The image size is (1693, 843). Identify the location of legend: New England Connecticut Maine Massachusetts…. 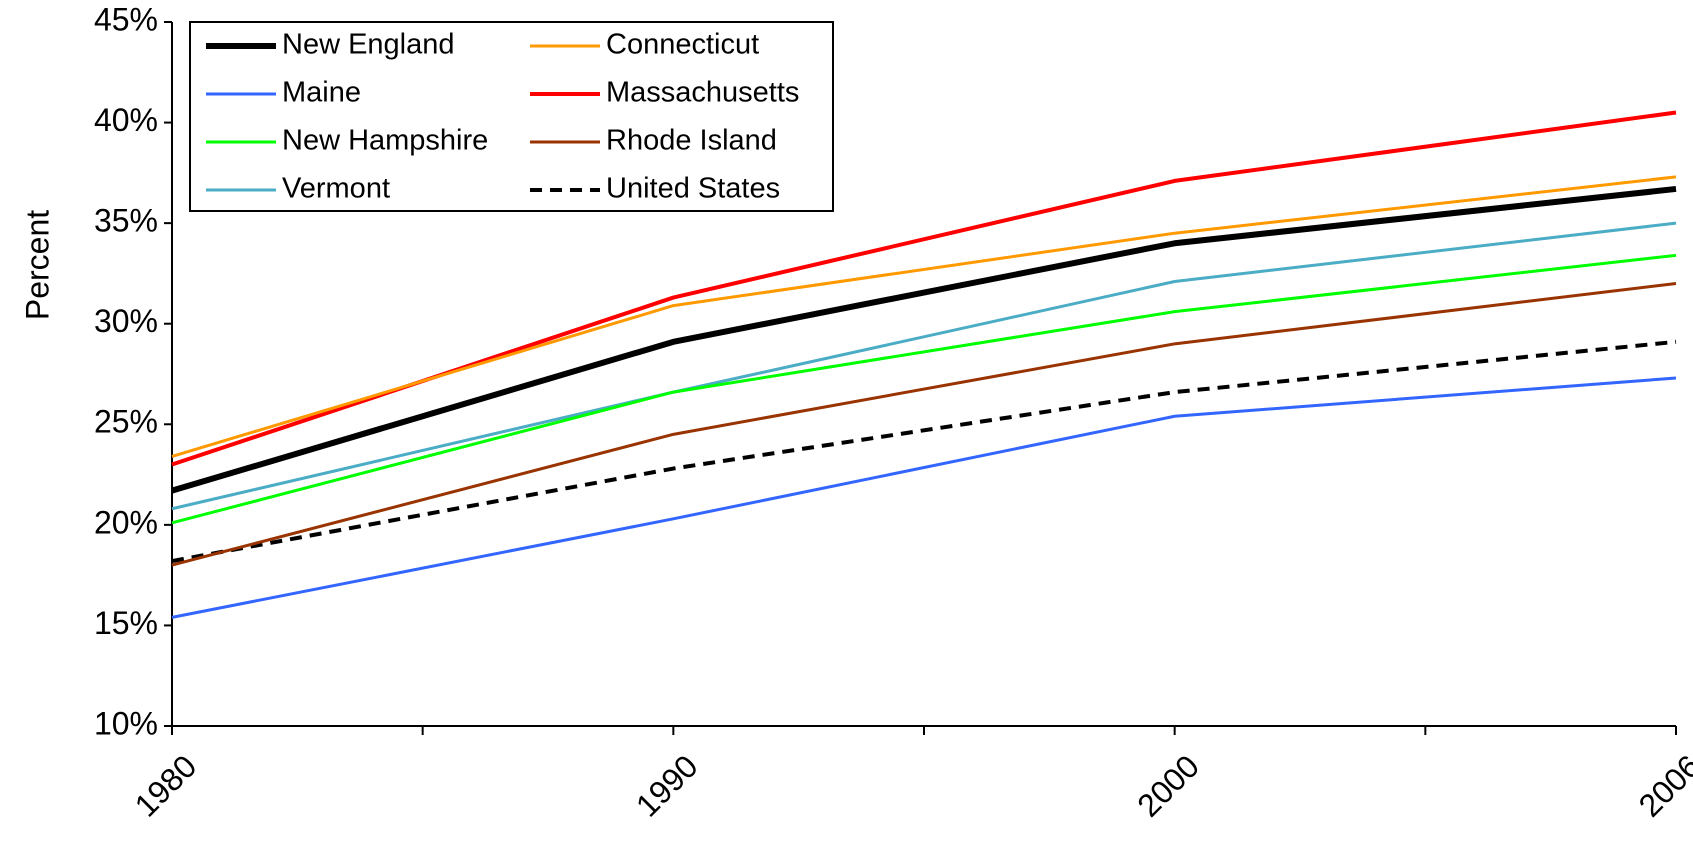
(511, 116).